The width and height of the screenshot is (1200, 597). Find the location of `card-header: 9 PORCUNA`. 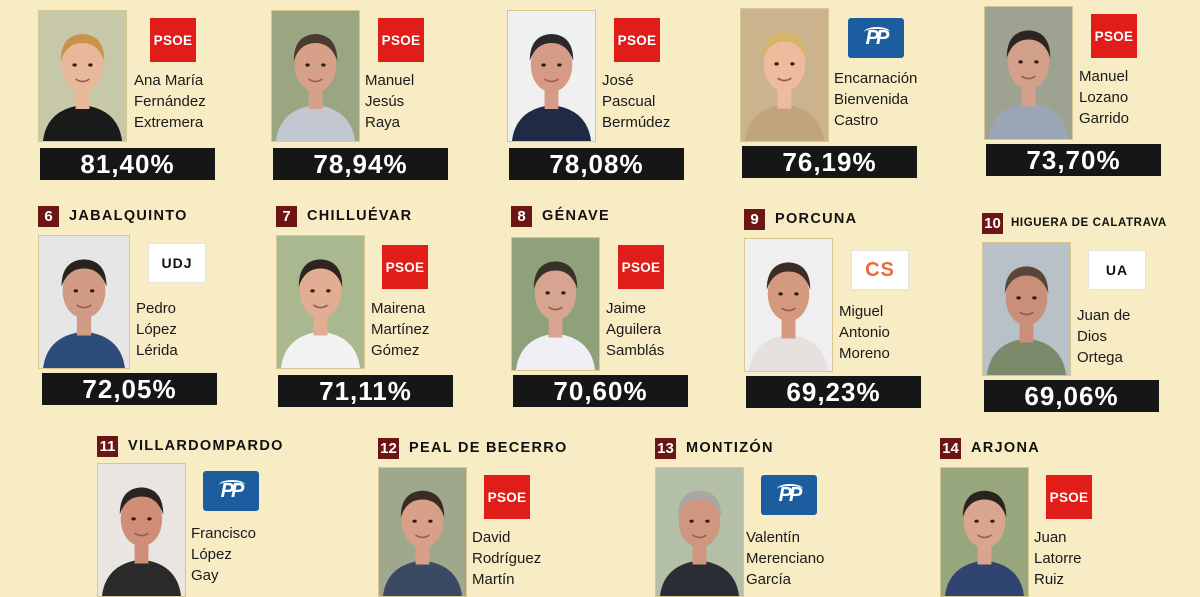

card-header: 9 PORCUNA is located at coordinates (800, 219).